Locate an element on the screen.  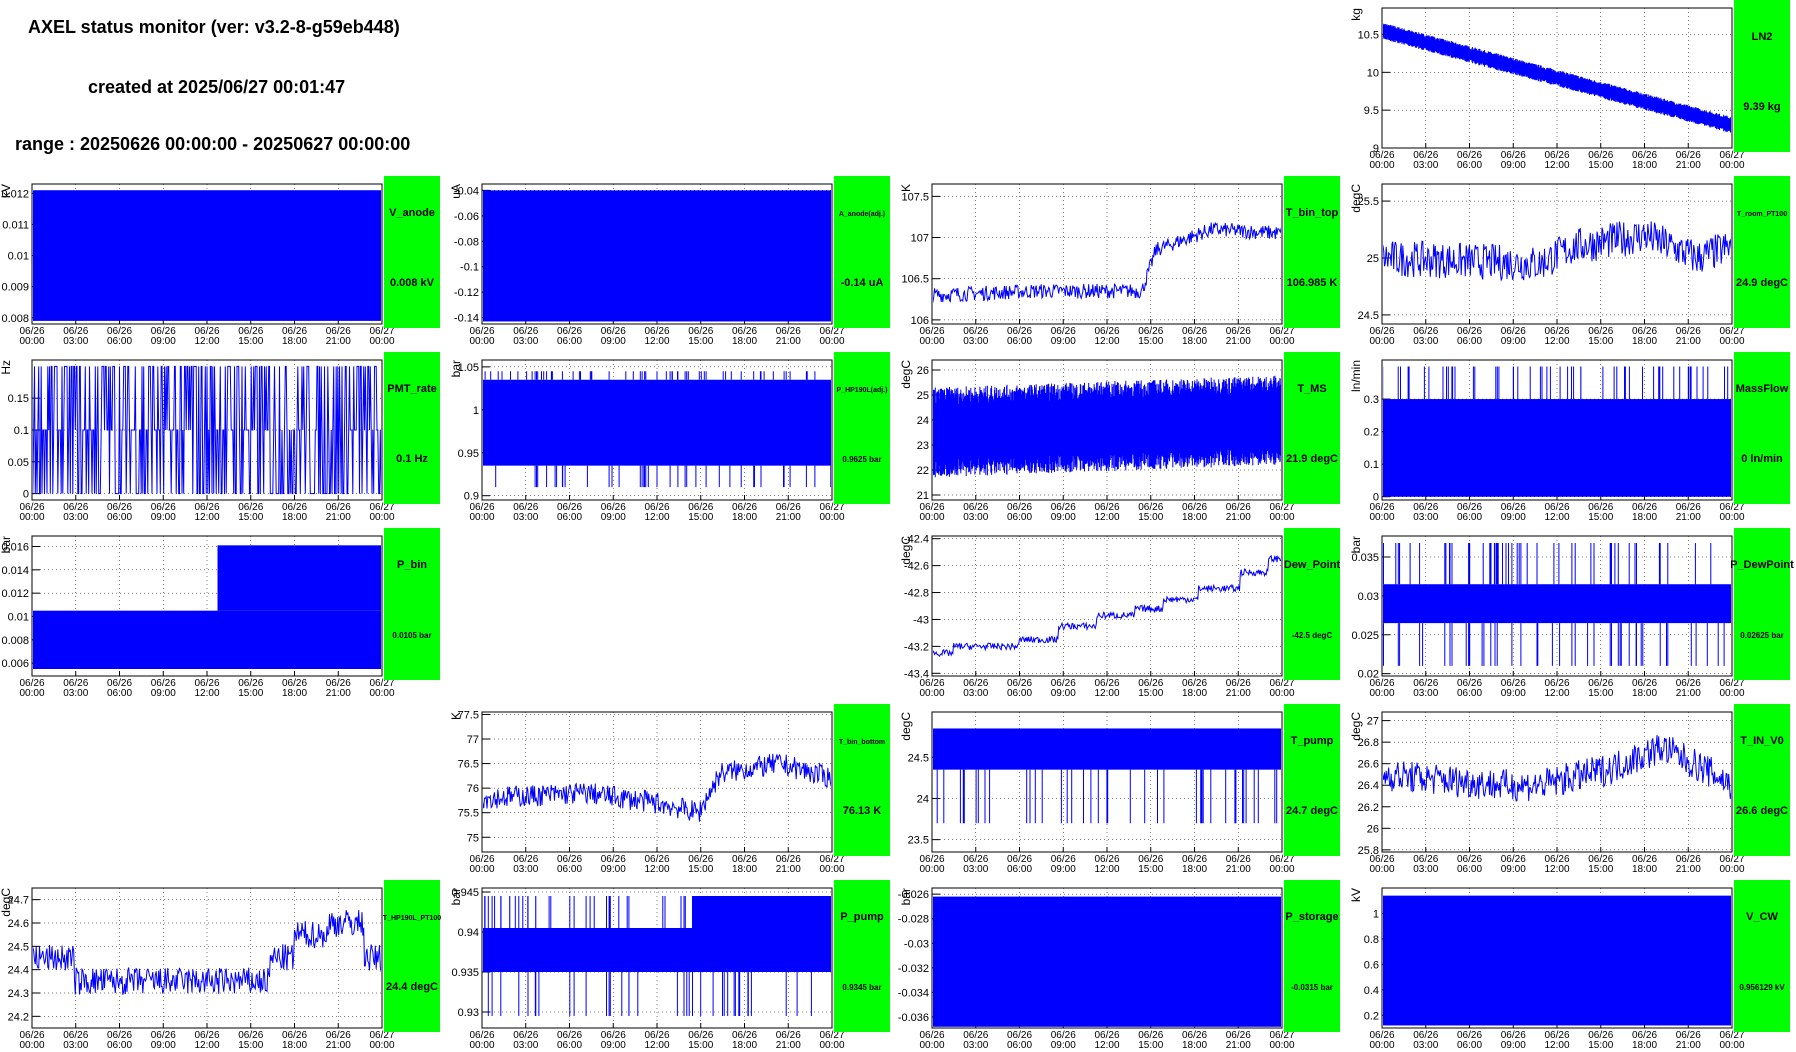
current-value: 24.9 degC is located at coordinates (1762, 283).